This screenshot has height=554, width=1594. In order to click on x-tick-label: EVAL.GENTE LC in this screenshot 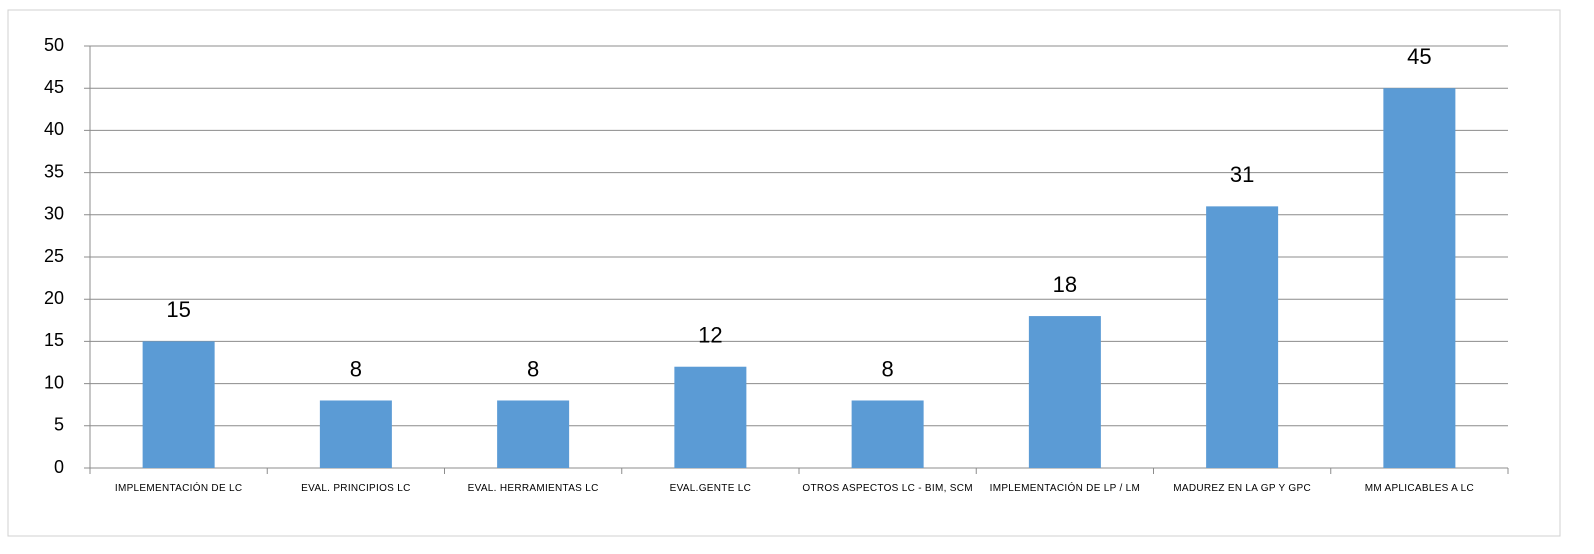, I will do `click(711, 488)`.